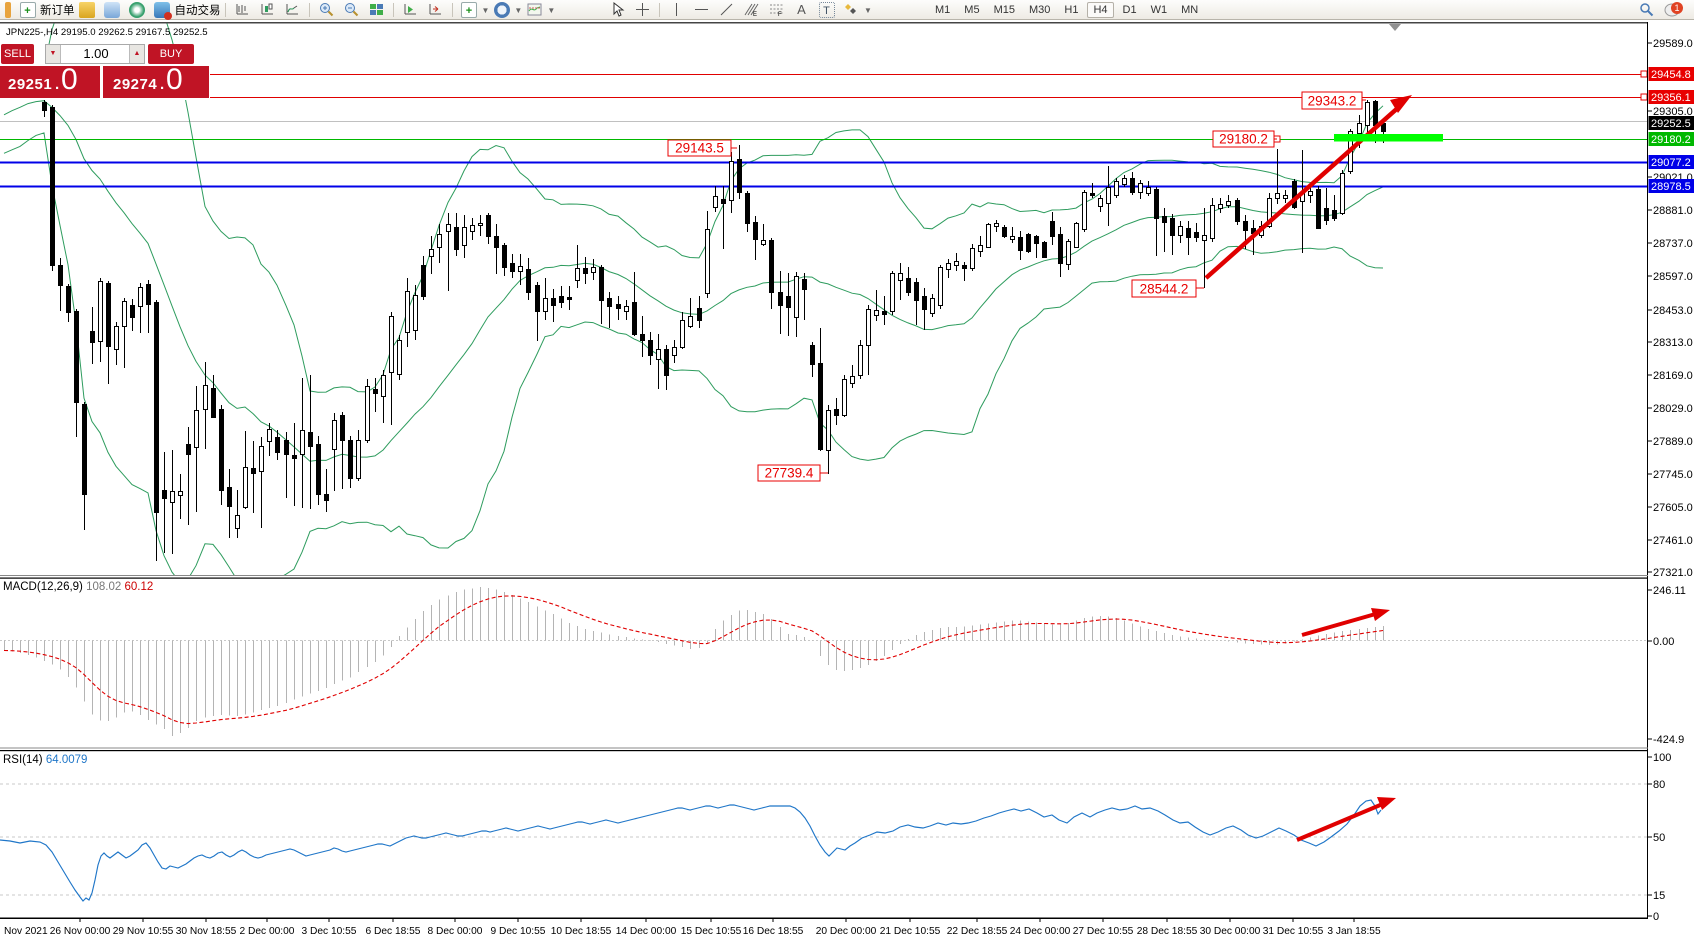  What do you see at coordinates (711, 931) in the screenshot?
I see `svg-text: 15 Dec 10:55` at bounding box center [711, 931].